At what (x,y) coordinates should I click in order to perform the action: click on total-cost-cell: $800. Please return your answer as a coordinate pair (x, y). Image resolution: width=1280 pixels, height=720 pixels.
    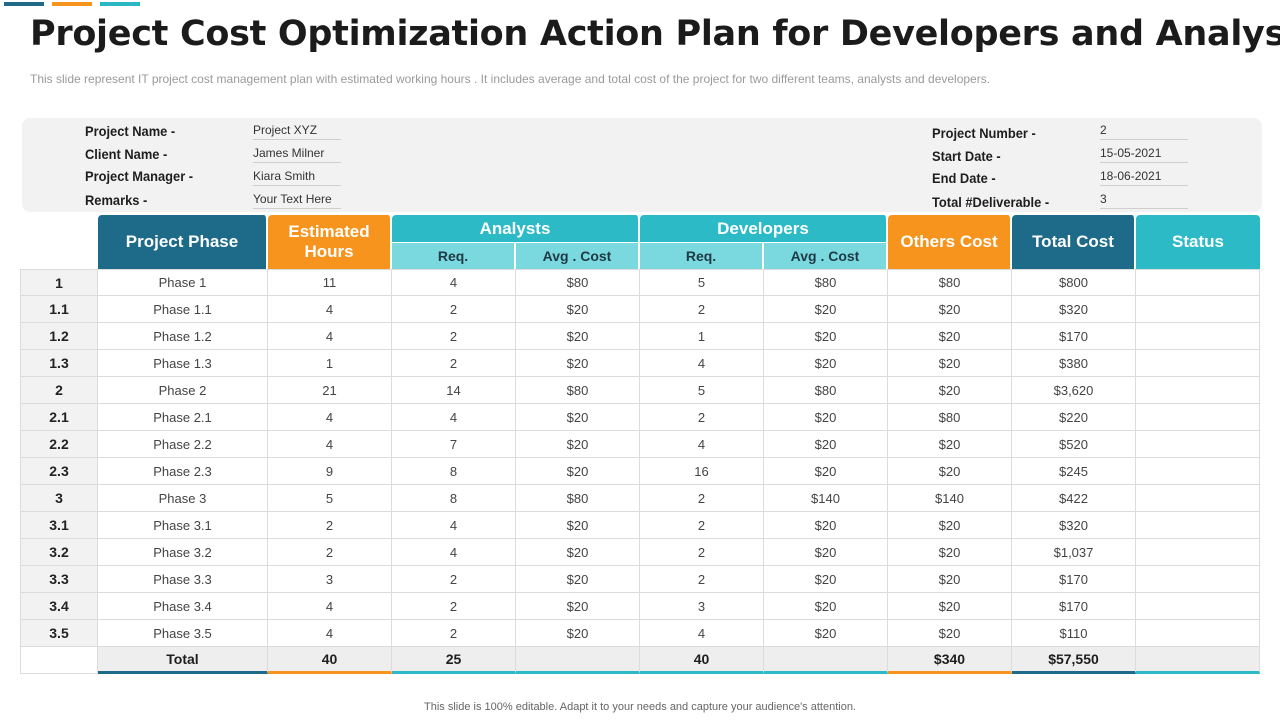
    Looking at the image, I should click on (1074, 282).